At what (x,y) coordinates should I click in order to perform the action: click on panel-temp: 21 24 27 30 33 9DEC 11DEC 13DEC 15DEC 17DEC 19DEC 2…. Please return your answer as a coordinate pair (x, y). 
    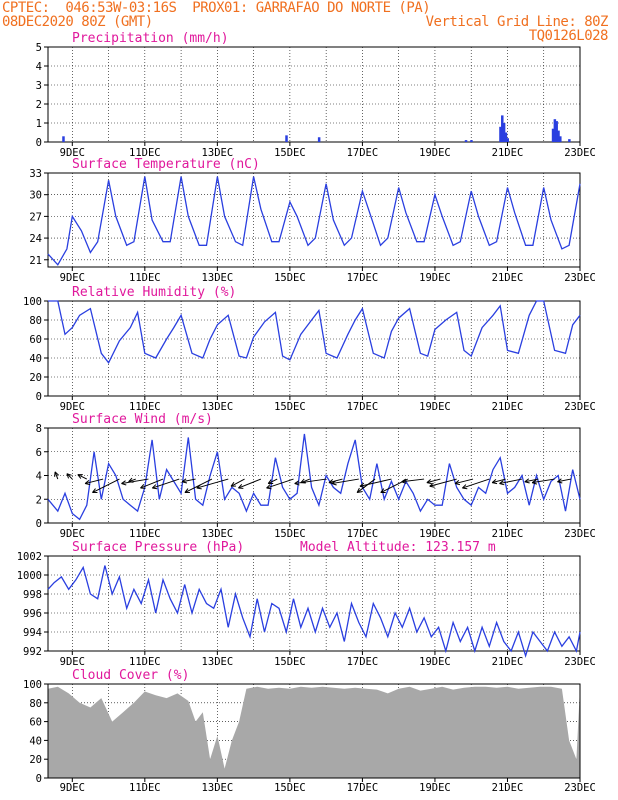
    Looking at the image, I should click on (312, 220).